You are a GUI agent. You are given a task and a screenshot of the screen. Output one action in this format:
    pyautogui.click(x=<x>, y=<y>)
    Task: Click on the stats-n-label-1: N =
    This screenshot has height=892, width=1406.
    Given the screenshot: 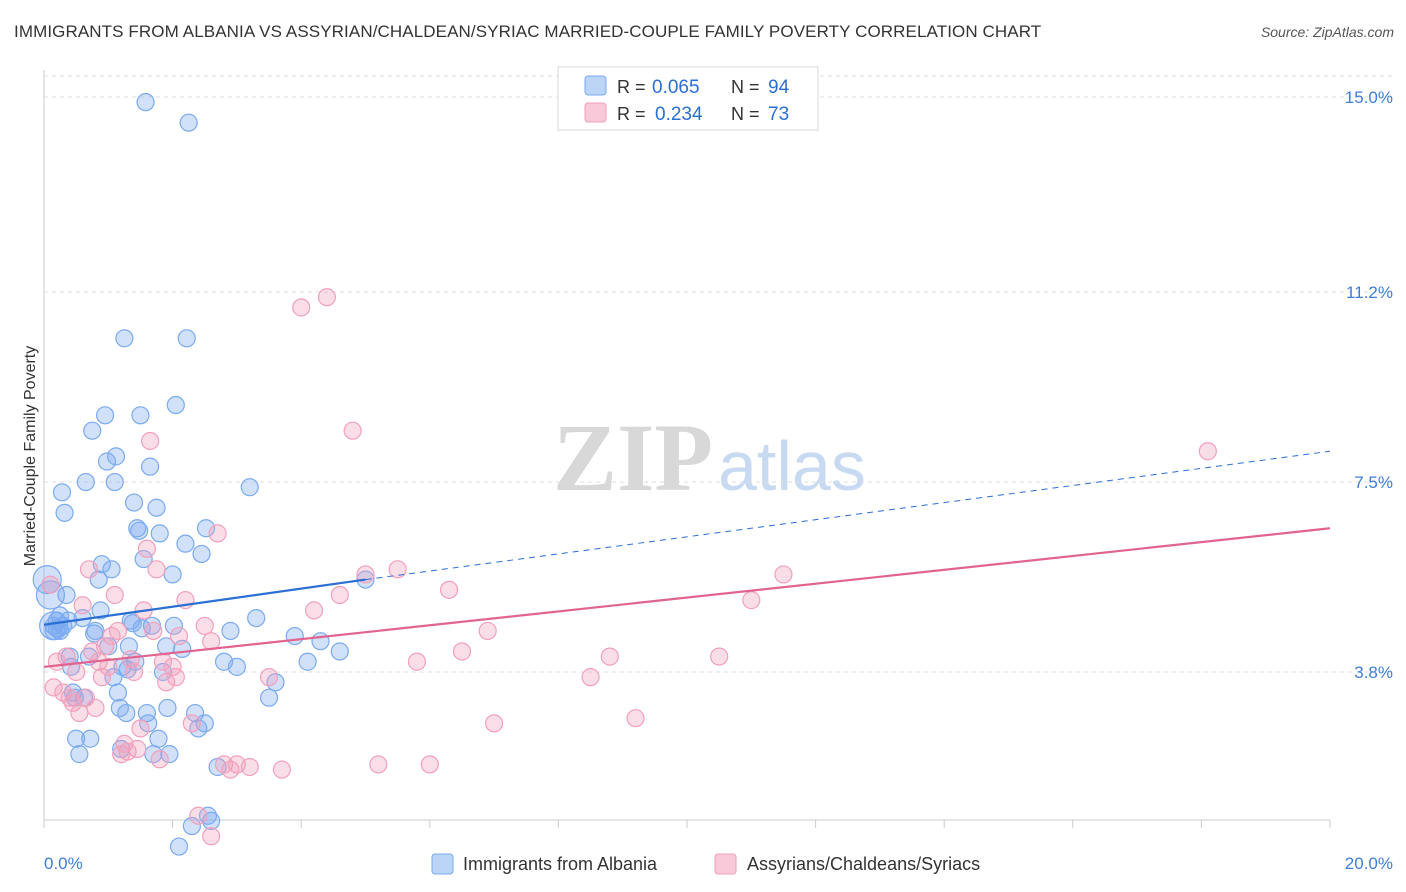 What is the action you would take?
    pyautogui.click(x=745, y=87)
    